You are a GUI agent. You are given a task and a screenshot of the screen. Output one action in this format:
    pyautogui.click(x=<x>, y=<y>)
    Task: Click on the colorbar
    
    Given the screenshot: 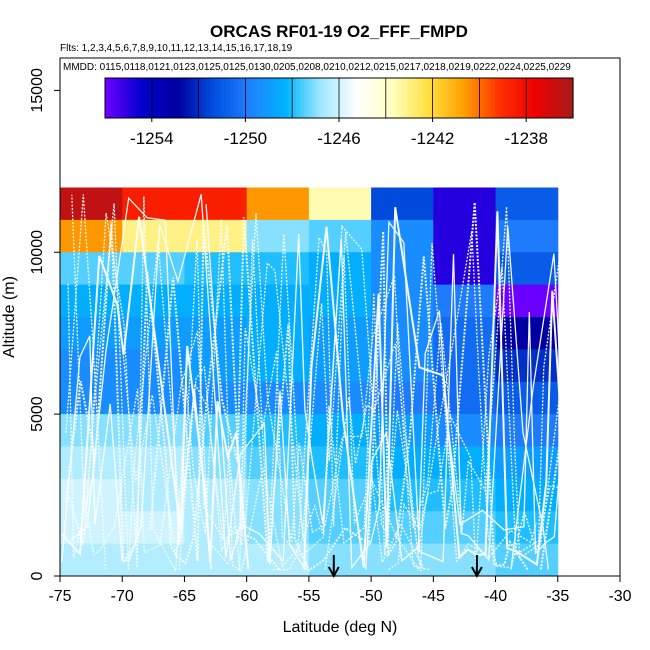 What is the action you would take?
    pyautogui.click(x=339, y=98)
    